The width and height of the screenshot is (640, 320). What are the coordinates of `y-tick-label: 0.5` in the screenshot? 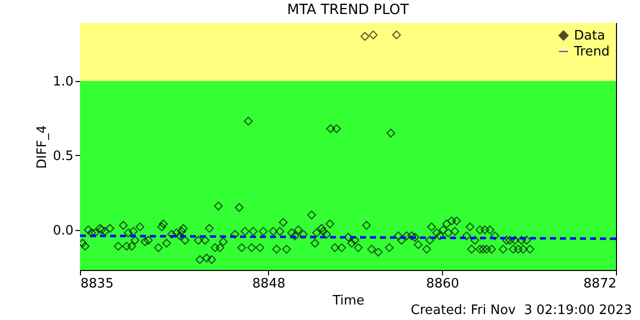 It's located at (63, 156).